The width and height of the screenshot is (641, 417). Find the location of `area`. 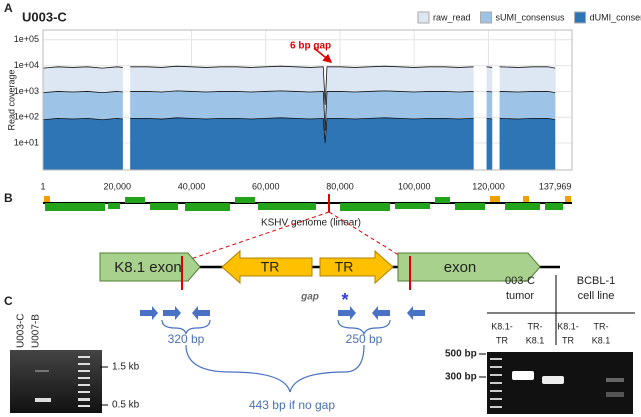

area is located at coordinates (299, 143).